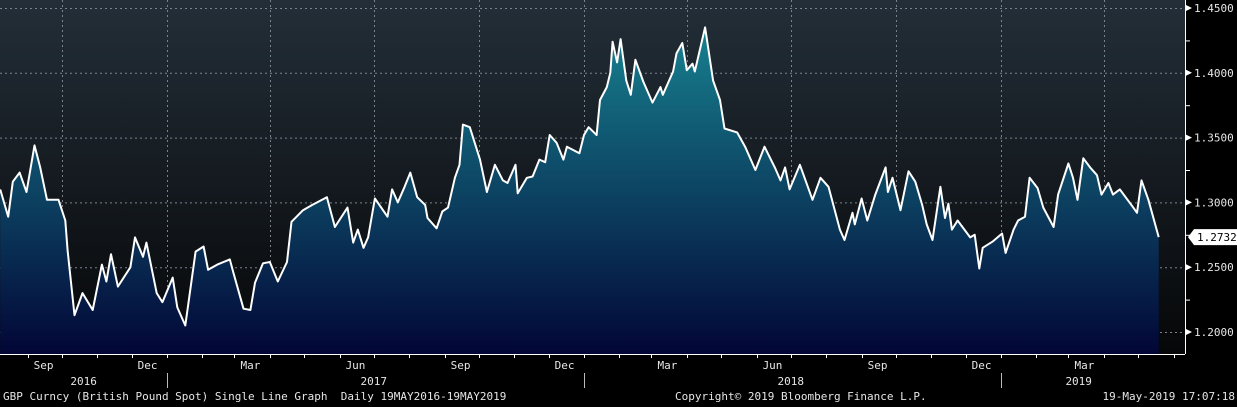 The height and width of the screenshot is (407, 1237). I want to click on y-tick-label: 1.3500, so click(1214, 138).